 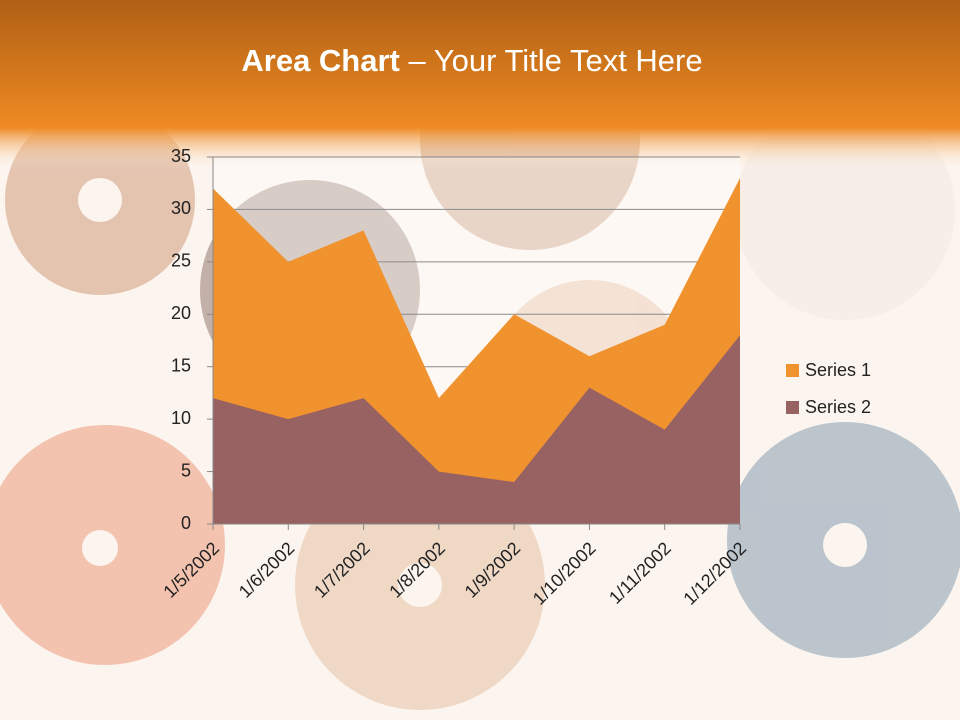 What do you see at coordinates (181, 418) in the screenshot?
I see `y-tick-label: 10` at bounding box center [181, 418].